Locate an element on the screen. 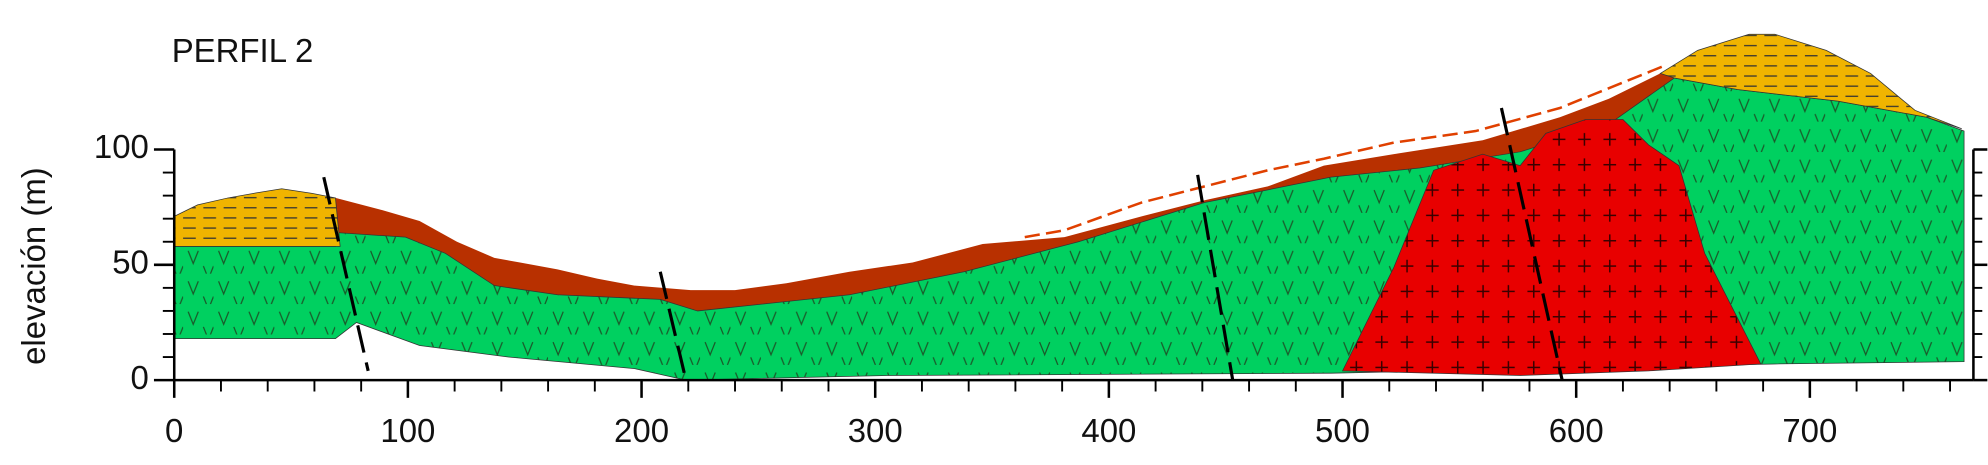 Image resolution: width=1988 pixels, height=465 pixels. chart-title: PERFIL 2 is located at coordinates (243, 50).